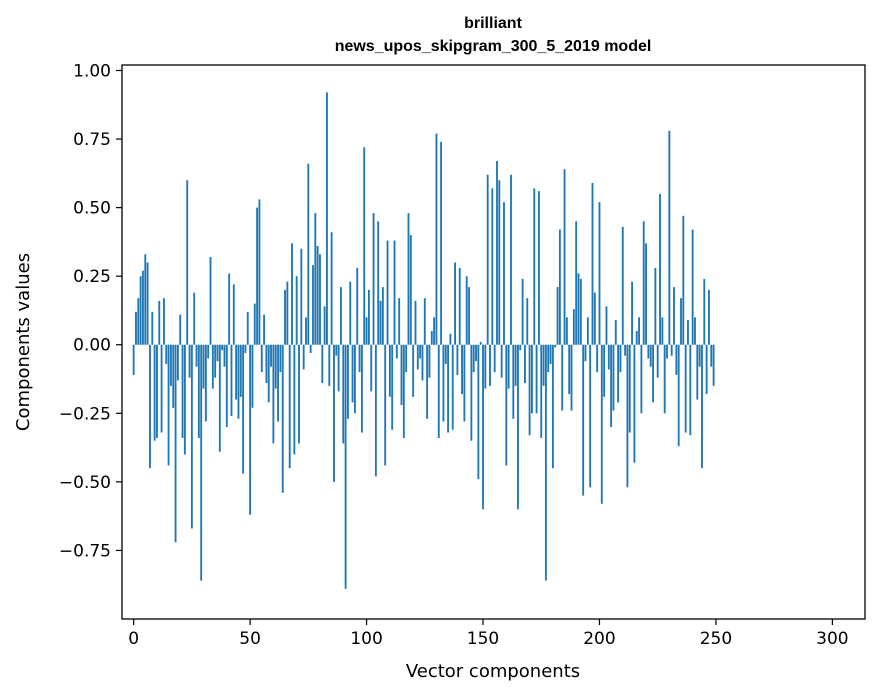 The height and width of the screenshot is (700, 880). Describe the element at coordinates (92, 209) in the screenshot. I see `y-tick-label: 0.50` at that location.